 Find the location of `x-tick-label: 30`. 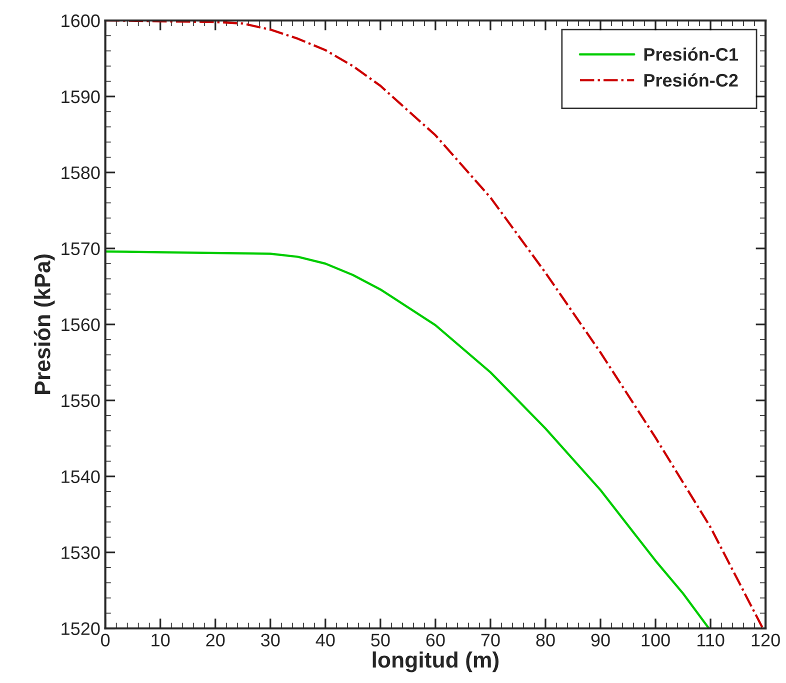

x-tick-label: 30 is located at coordinates (270, 640).